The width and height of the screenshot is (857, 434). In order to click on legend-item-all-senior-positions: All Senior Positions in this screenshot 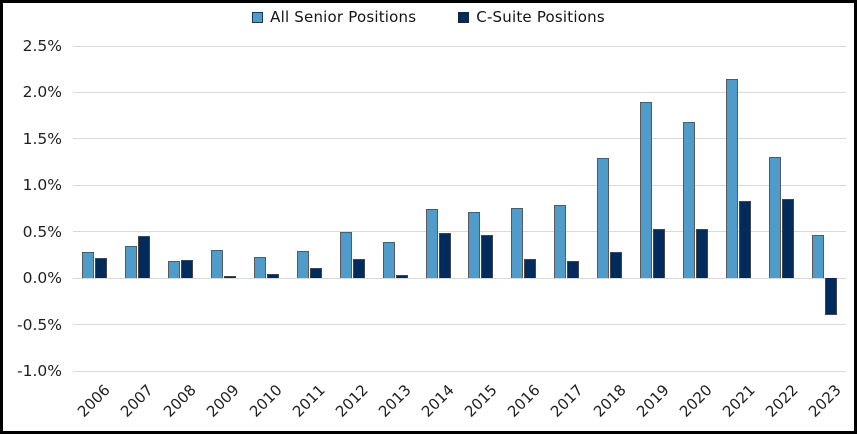, I will do `click(334, 17)`.